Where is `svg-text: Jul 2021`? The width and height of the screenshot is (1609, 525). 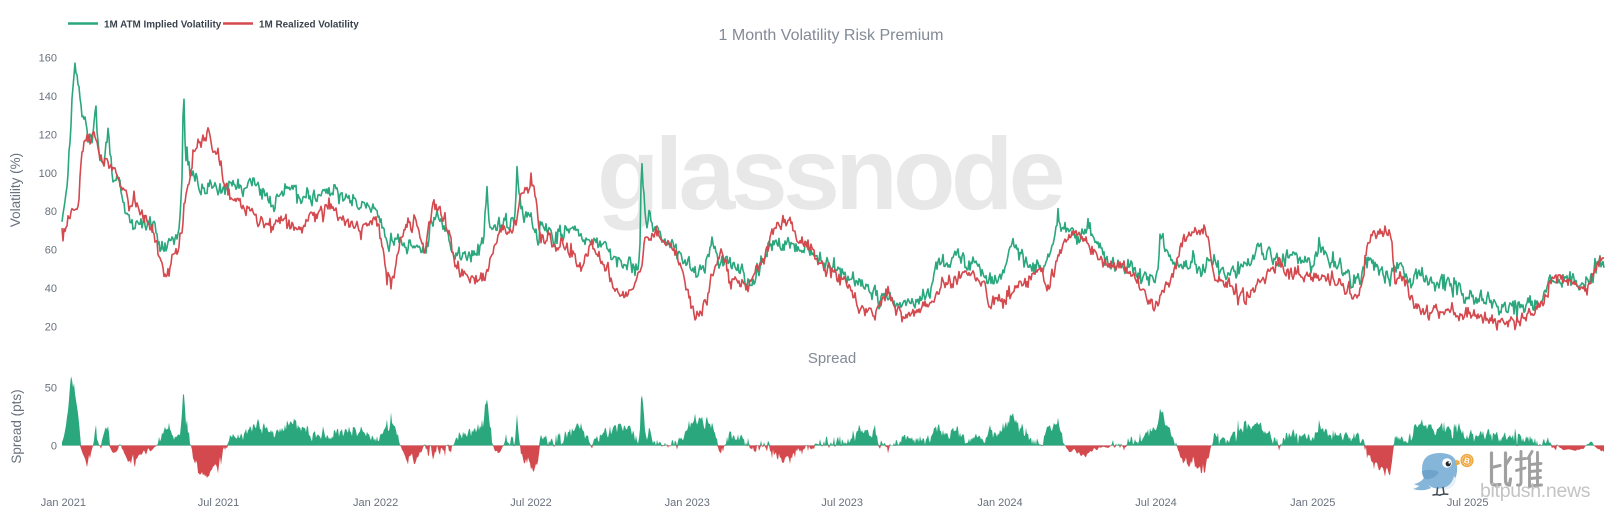
svg-text: Jul 2021 is located at coordinates (219, 503).